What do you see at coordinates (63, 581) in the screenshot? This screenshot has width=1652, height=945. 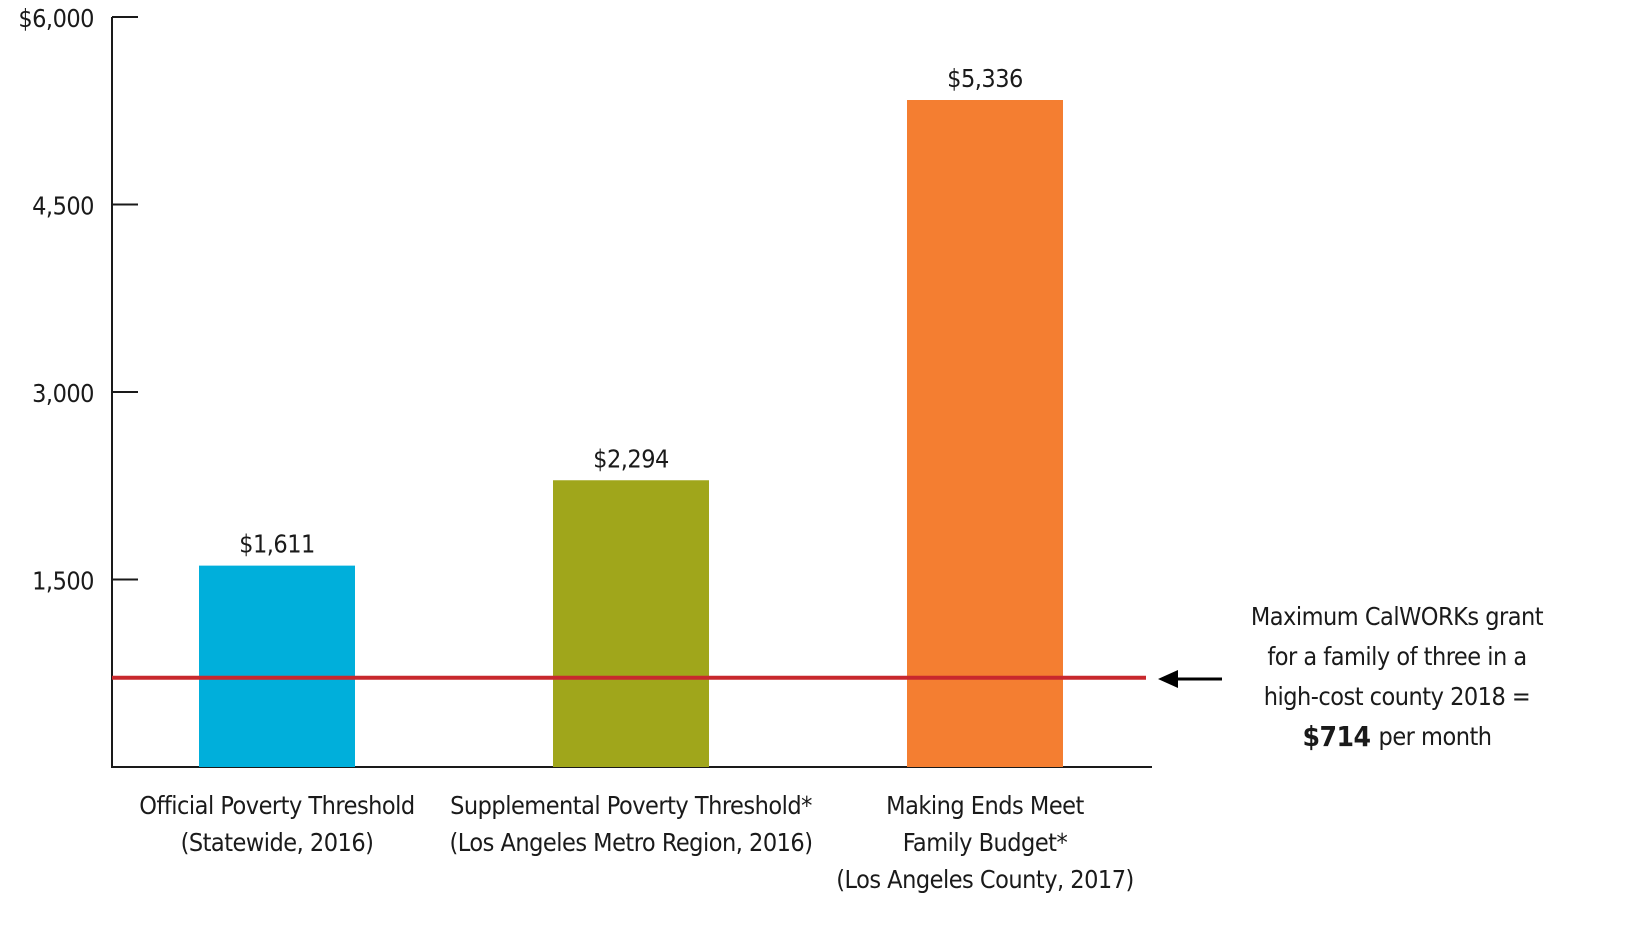 I see `y-tick-label: 1,500` at bounding box center [63, 581].